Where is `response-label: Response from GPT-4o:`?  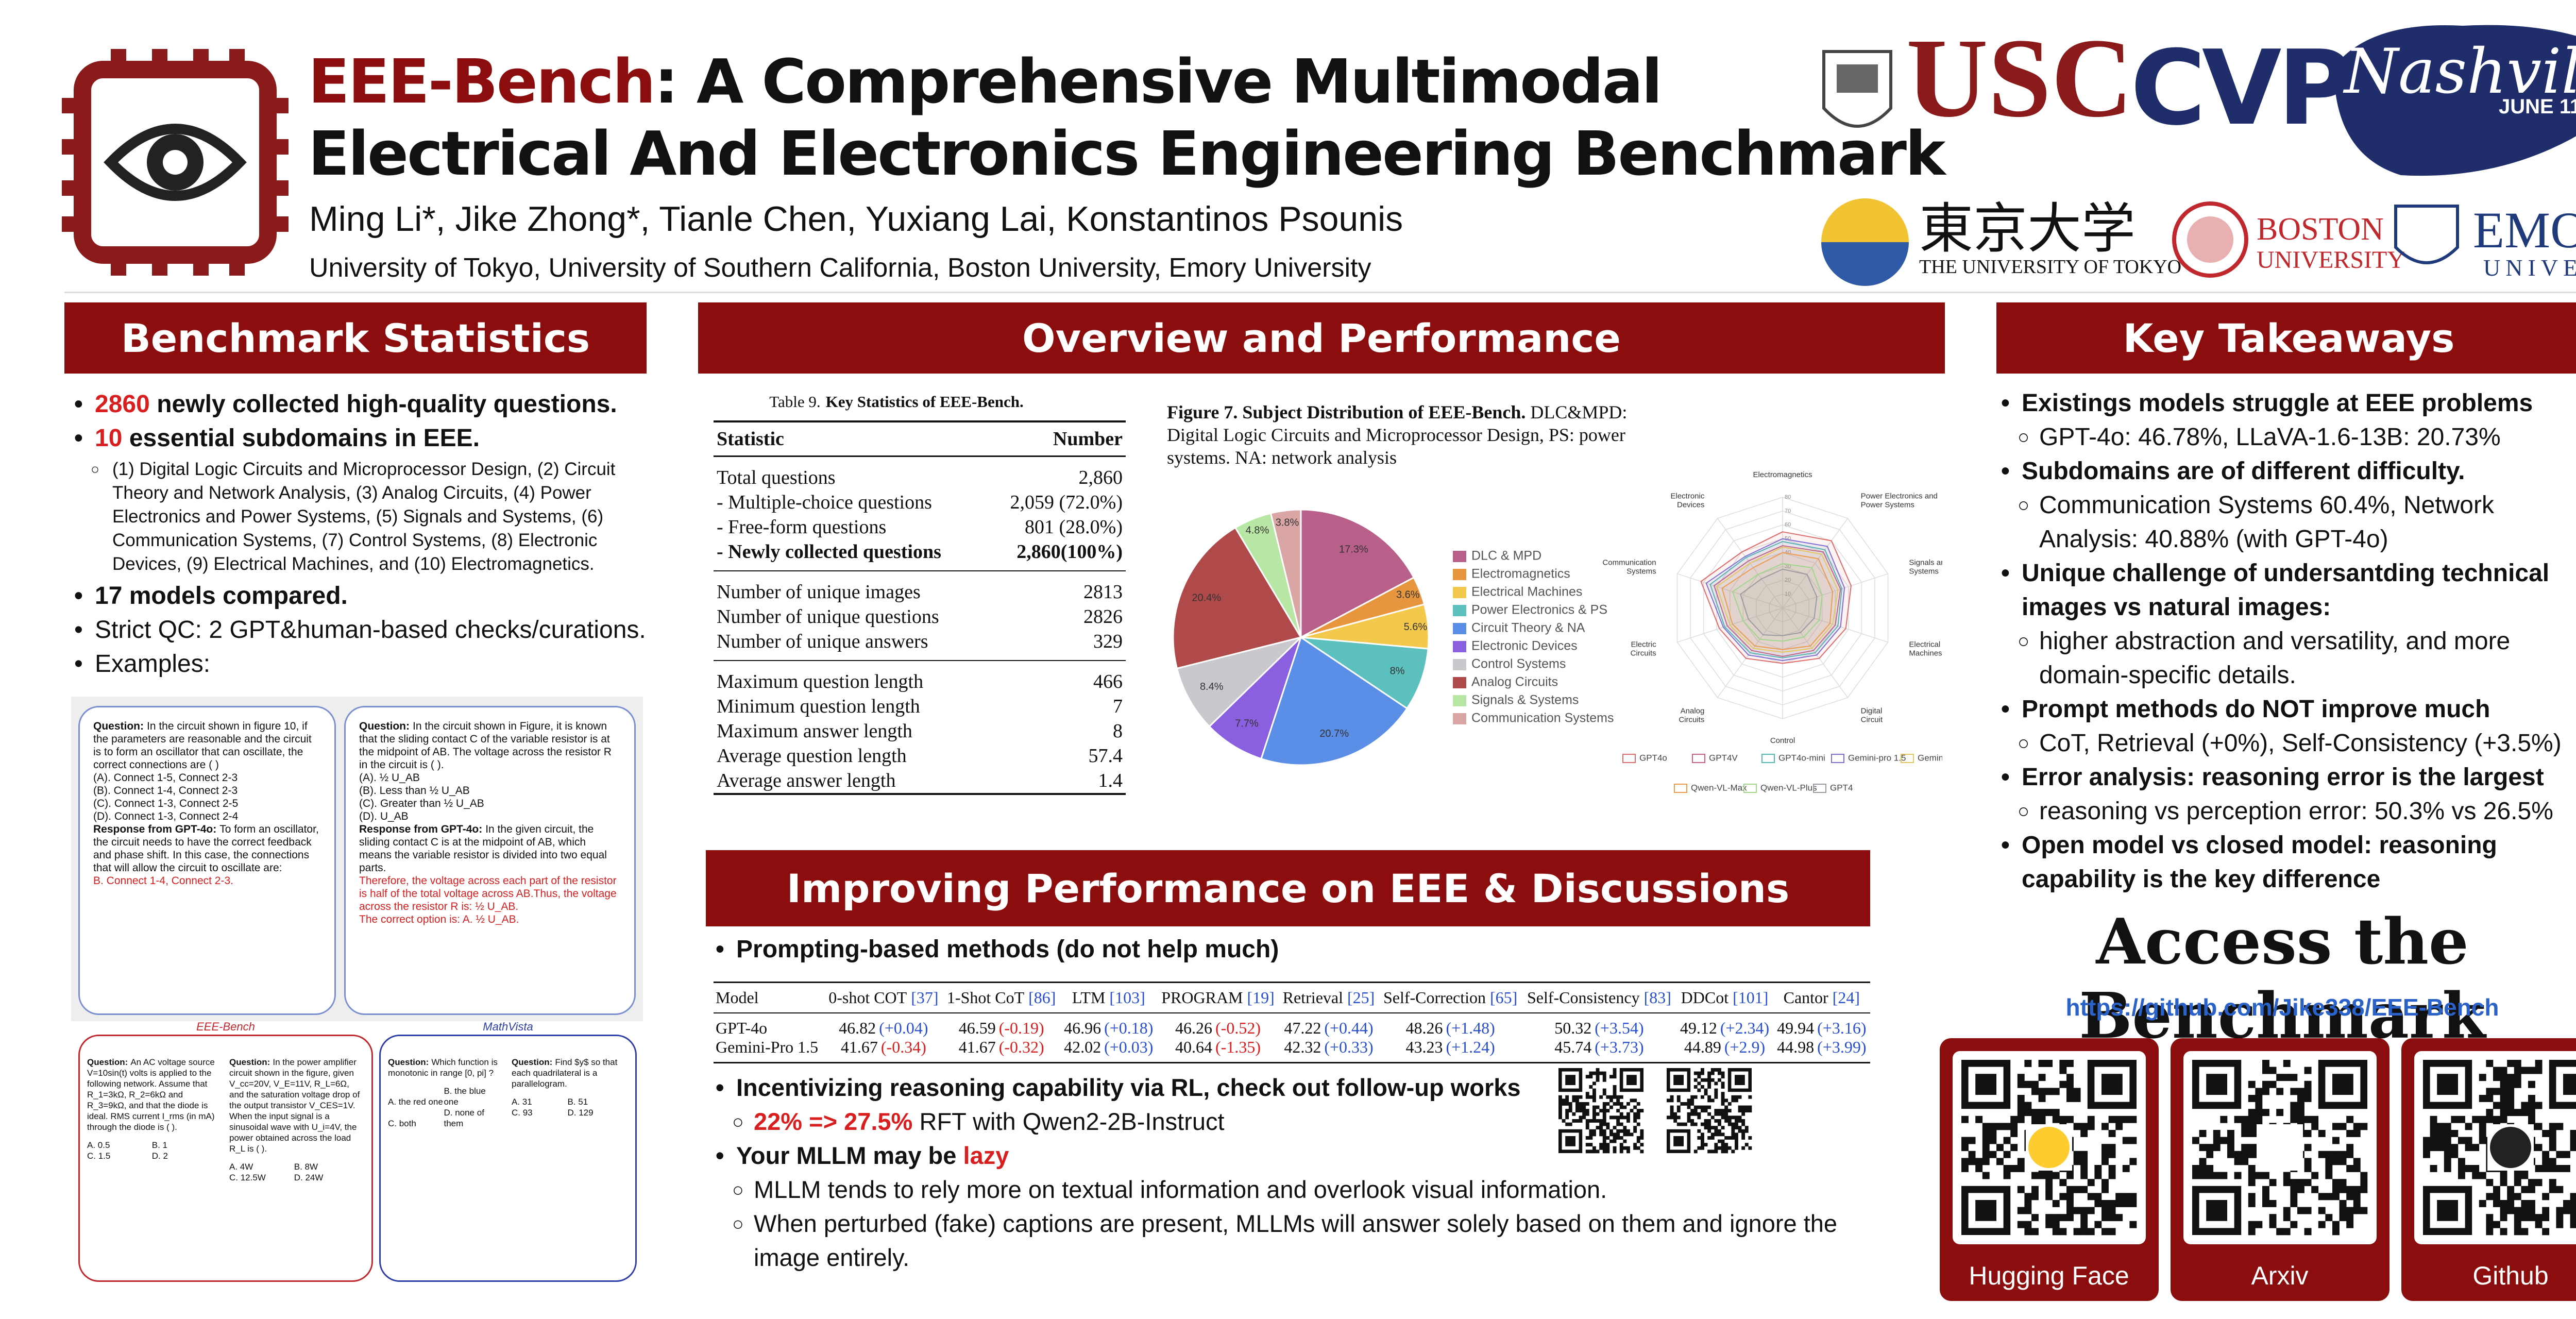
response-label: Response from GPT-4o: is located at coordinates (421, 829).